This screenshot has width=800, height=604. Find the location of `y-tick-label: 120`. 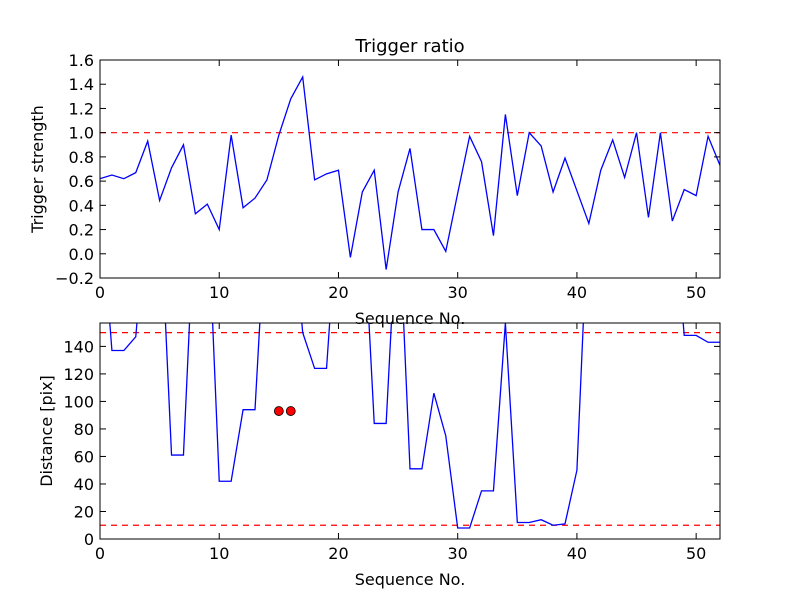

y-tick-label: 120 is located at coordinates (78, 374).